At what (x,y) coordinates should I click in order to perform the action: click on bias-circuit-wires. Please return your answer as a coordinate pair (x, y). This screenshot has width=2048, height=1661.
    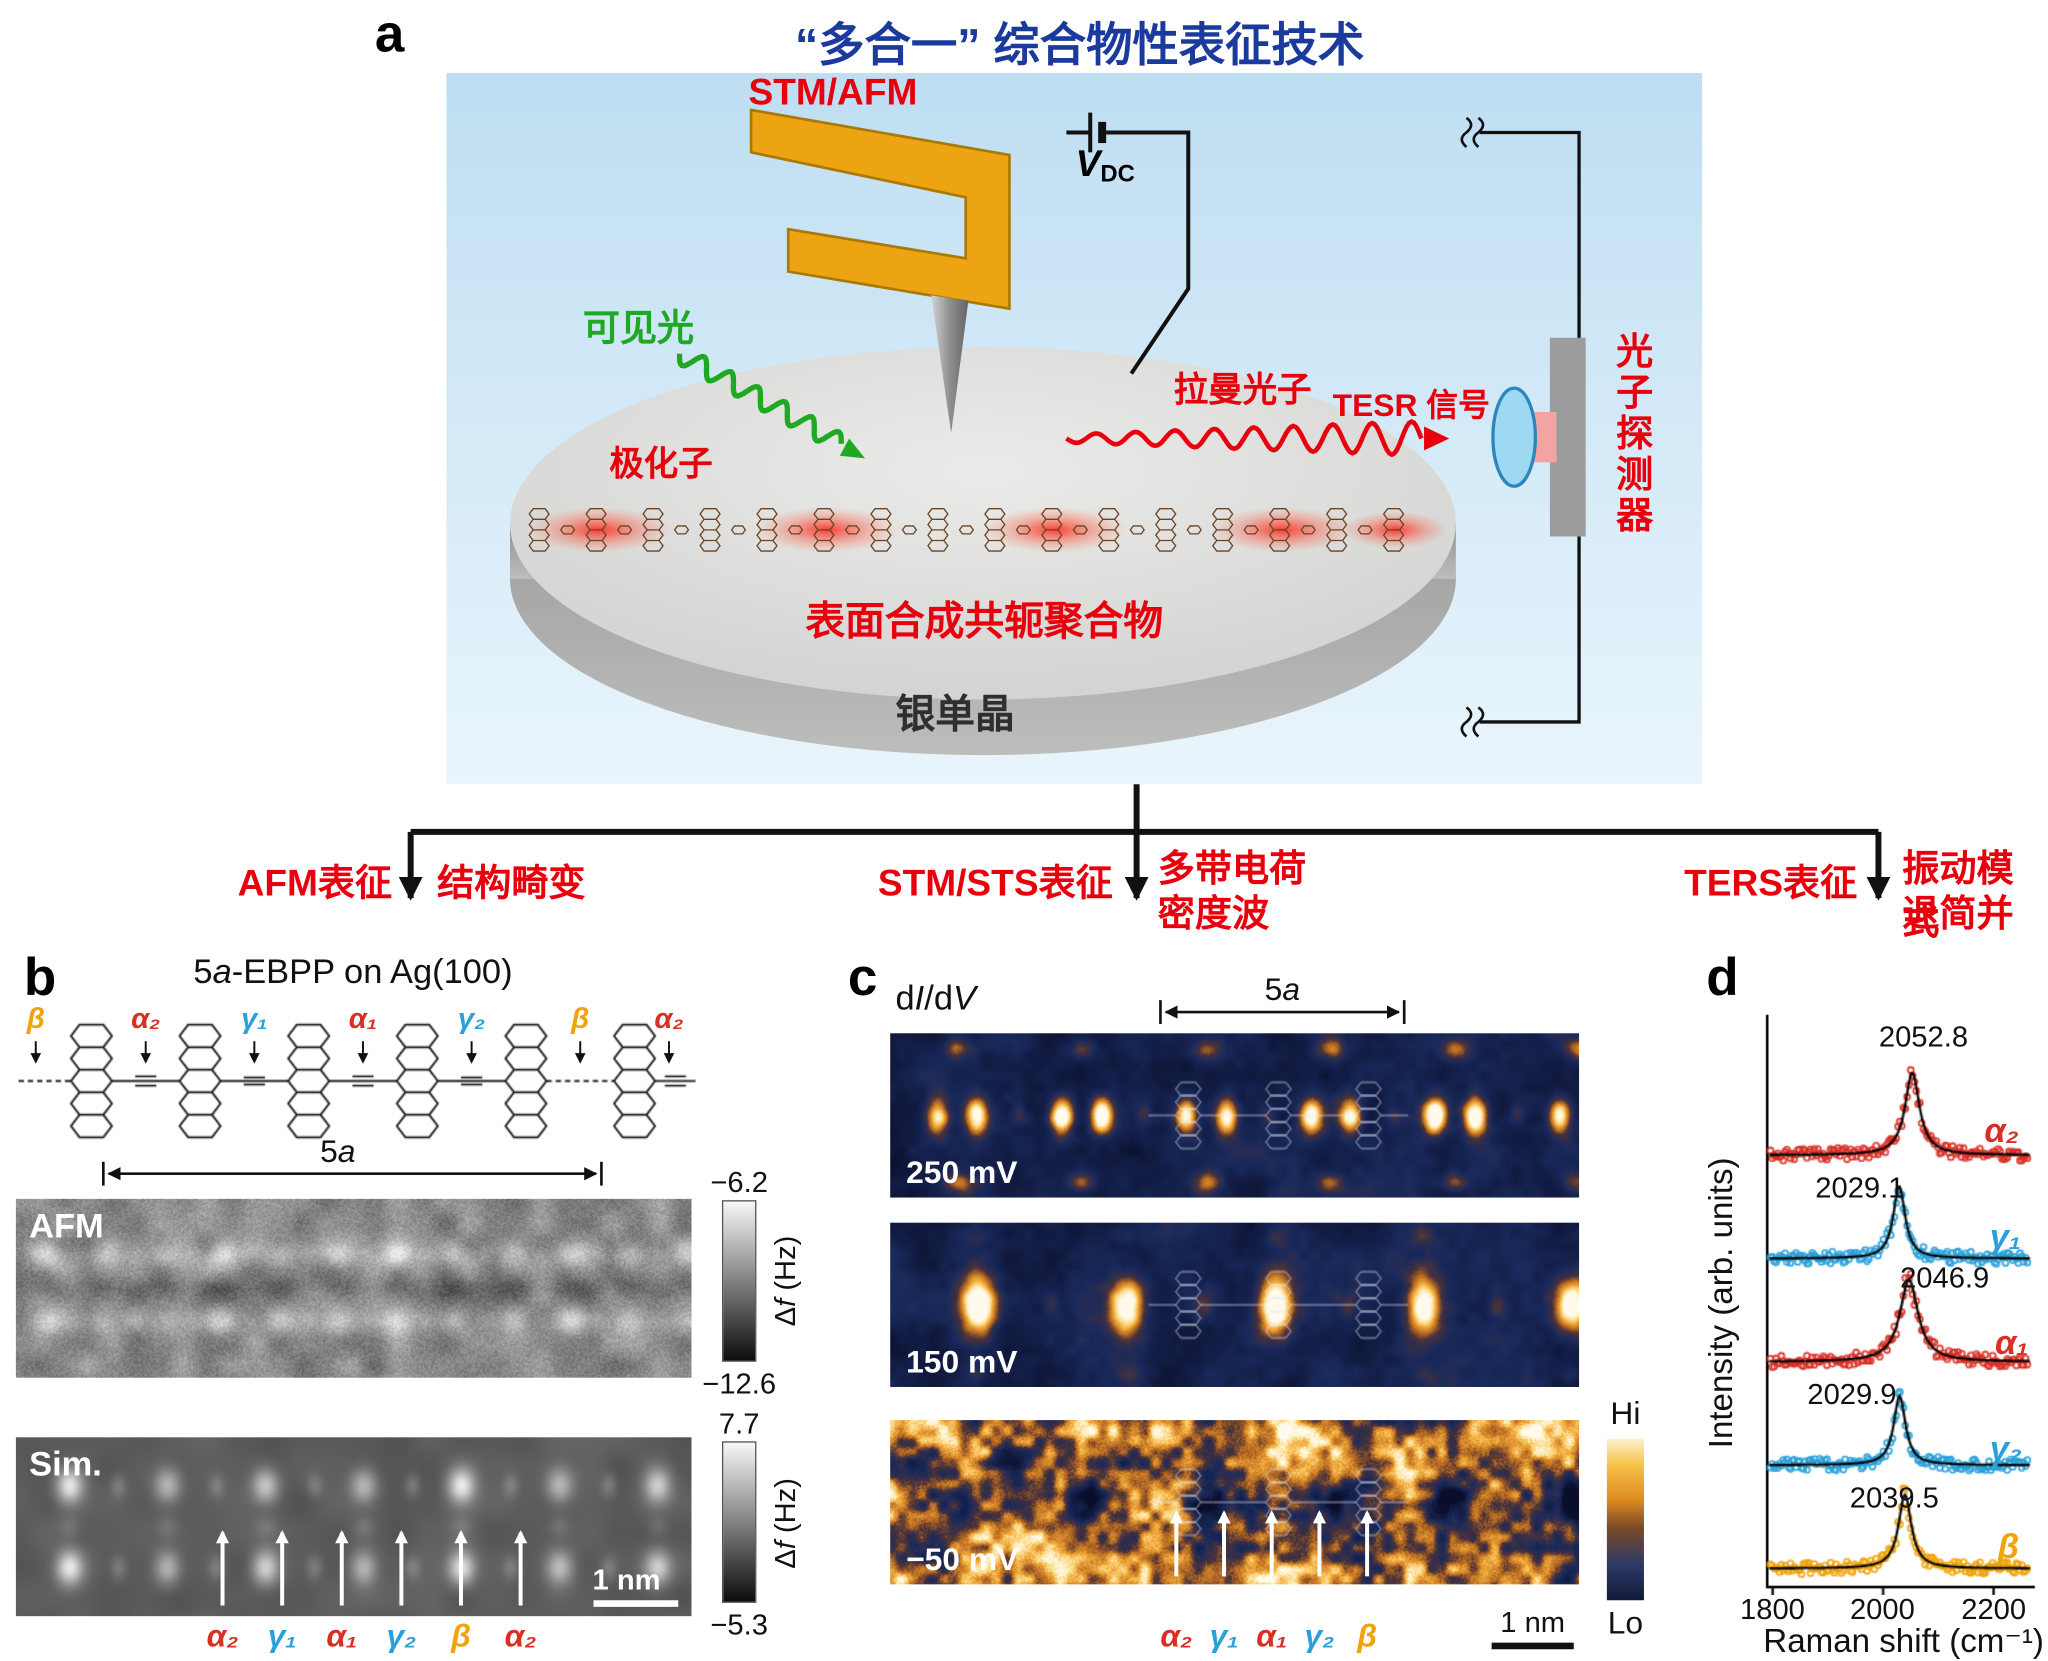
    Looking at the image, I should click on (1128, 243).